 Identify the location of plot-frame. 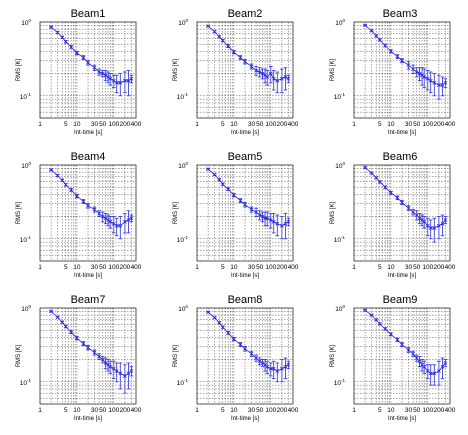
(88, 356).